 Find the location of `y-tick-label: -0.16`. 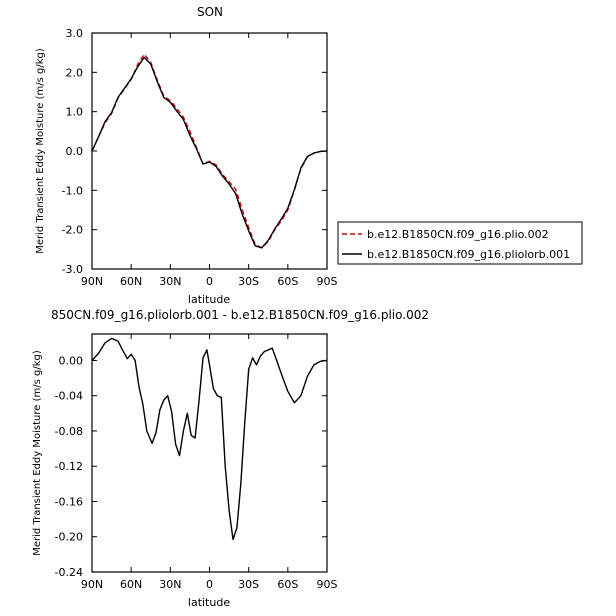

y-tick-label: -0.16 is located at coordinates (69, 501).